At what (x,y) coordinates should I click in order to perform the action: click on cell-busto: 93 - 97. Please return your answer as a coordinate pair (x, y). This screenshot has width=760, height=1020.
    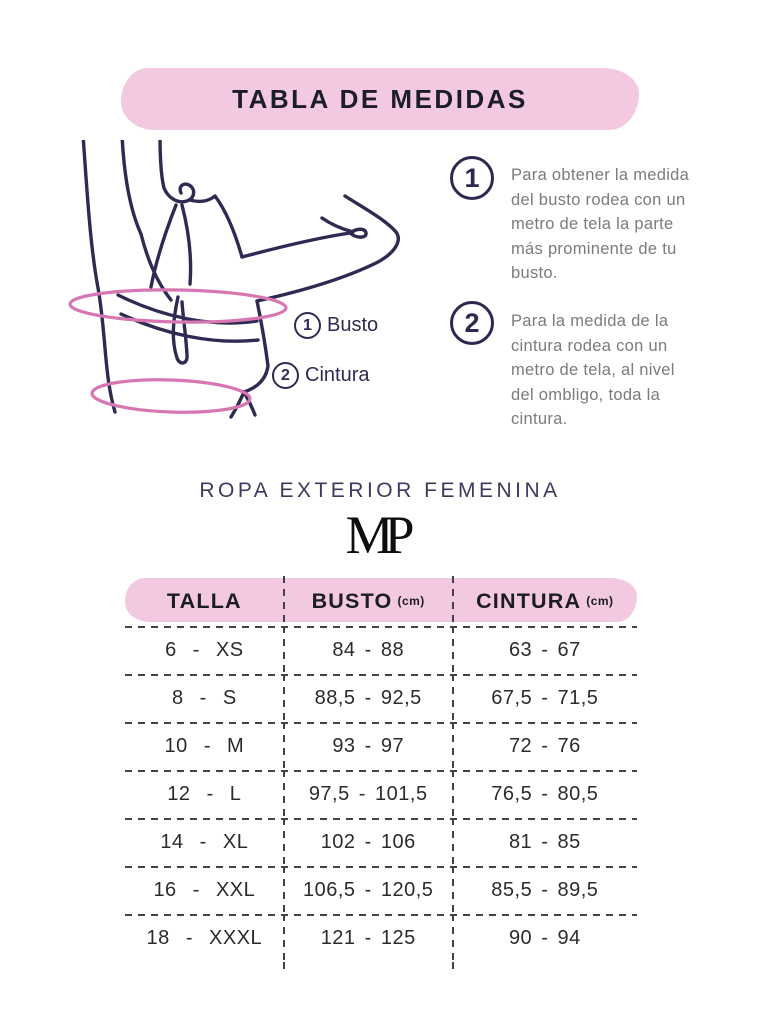
    Looking at the image, I should click on (367, 746).